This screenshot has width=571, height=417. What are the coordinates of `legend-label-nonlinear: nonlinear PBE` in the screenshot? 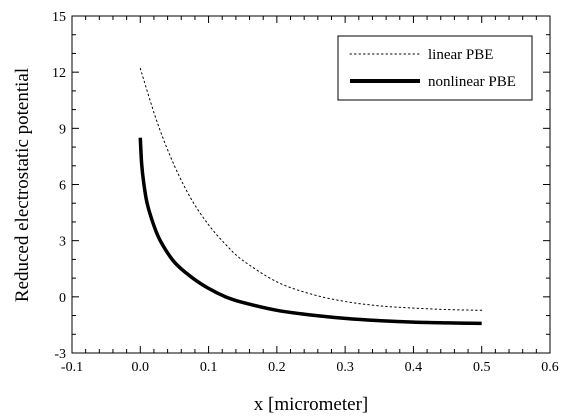 It's located at (472, 82).